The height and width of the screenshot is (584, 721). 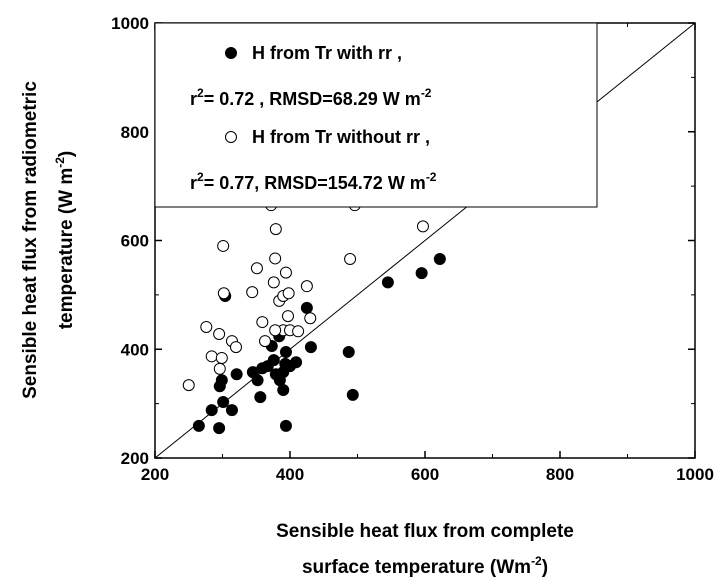 I want to click on label: temperature (W m-2), so click(x=65, y=240).